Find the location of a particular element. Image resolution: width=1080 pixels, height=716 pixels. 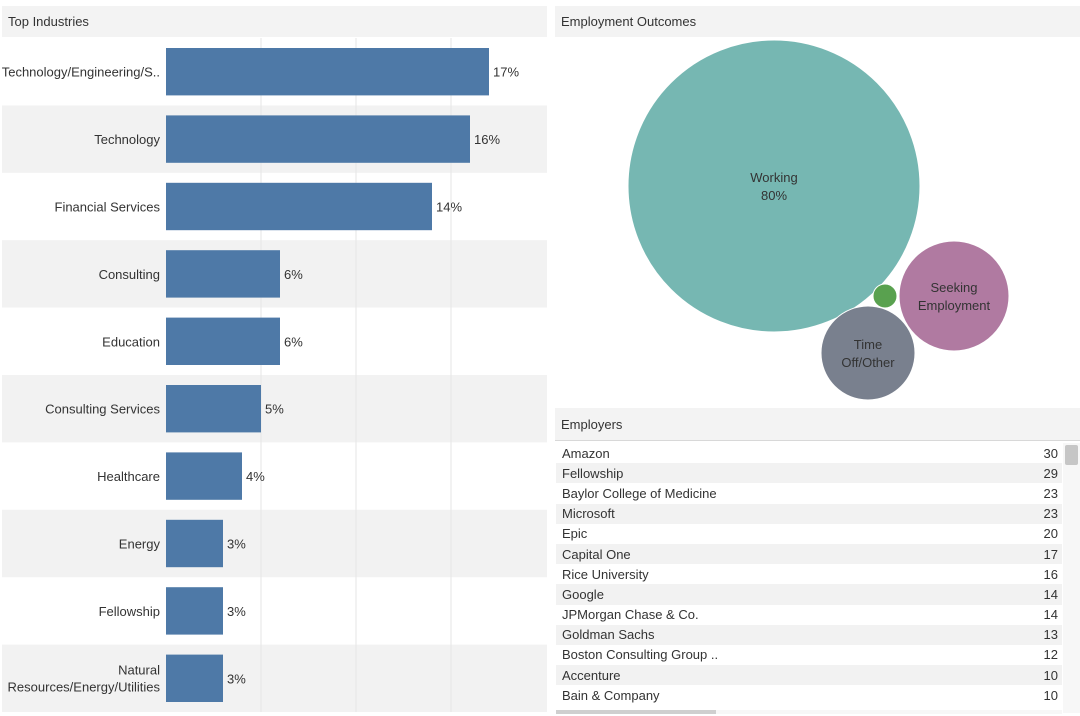

category-label-healthcare: Healthcare is located at coordinates (128, 476).